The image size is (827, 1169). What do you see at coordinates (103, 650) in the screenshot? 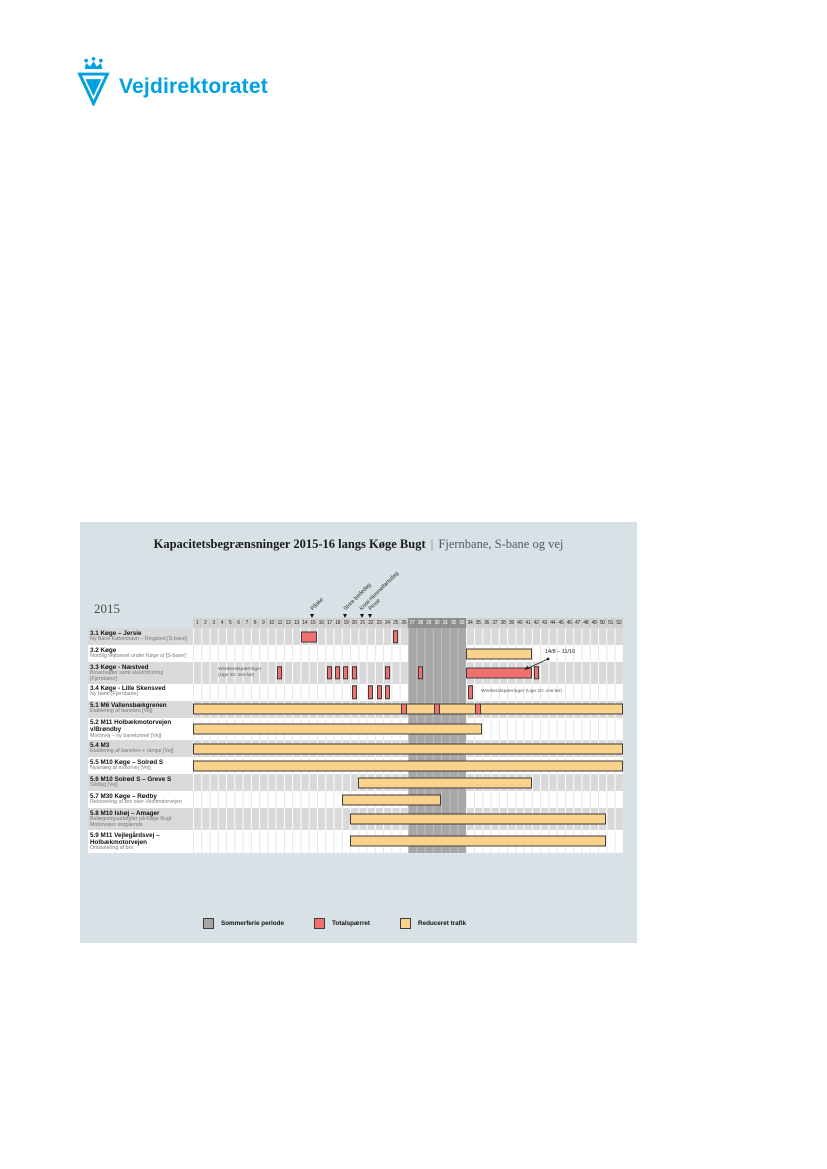
I see `row-title: 3.2 Køge` at bounding box center [103, 650].